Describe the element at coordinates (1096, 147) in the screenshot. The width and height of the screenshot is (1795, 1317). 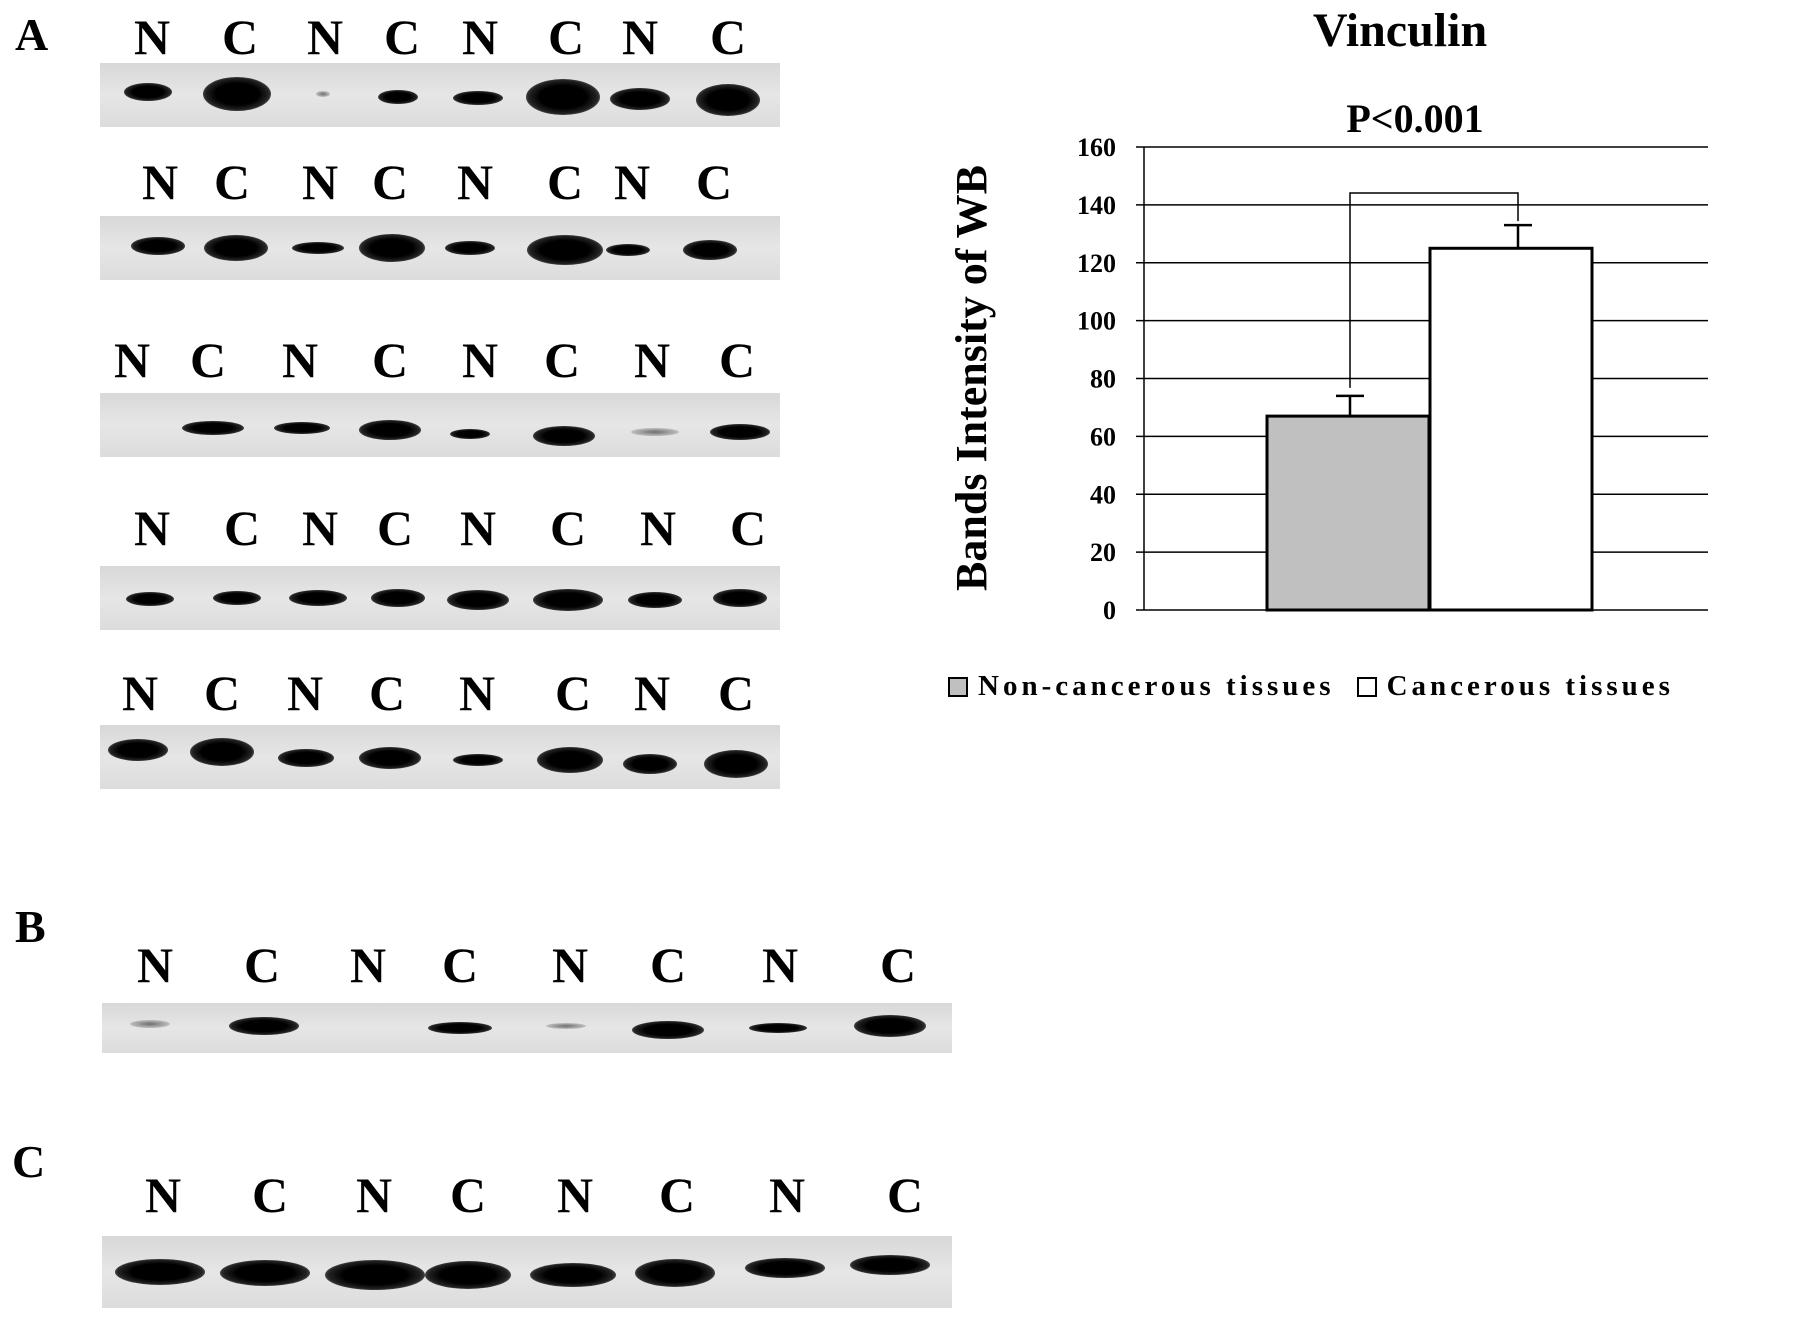
I see `y-tick-label: 160` at that location.